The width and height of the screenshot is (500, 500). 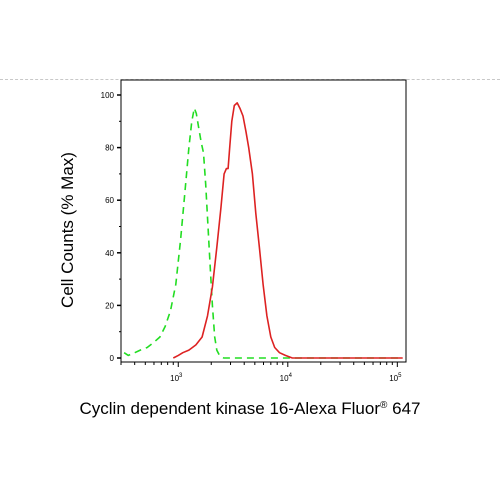 I want to click on x-tick-label: 10³, so click(x=176, y=378).